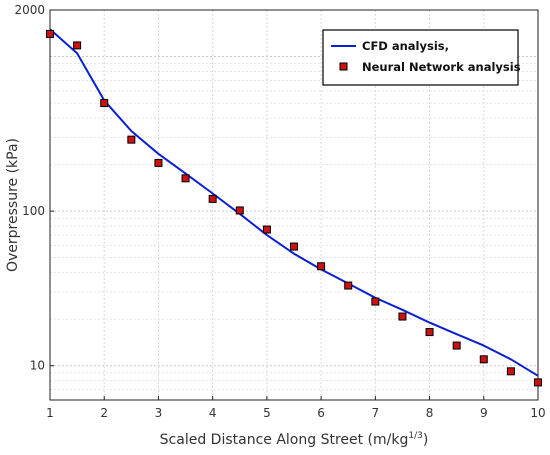  I want to click on y-tick-label: 10, so click(37, 366).